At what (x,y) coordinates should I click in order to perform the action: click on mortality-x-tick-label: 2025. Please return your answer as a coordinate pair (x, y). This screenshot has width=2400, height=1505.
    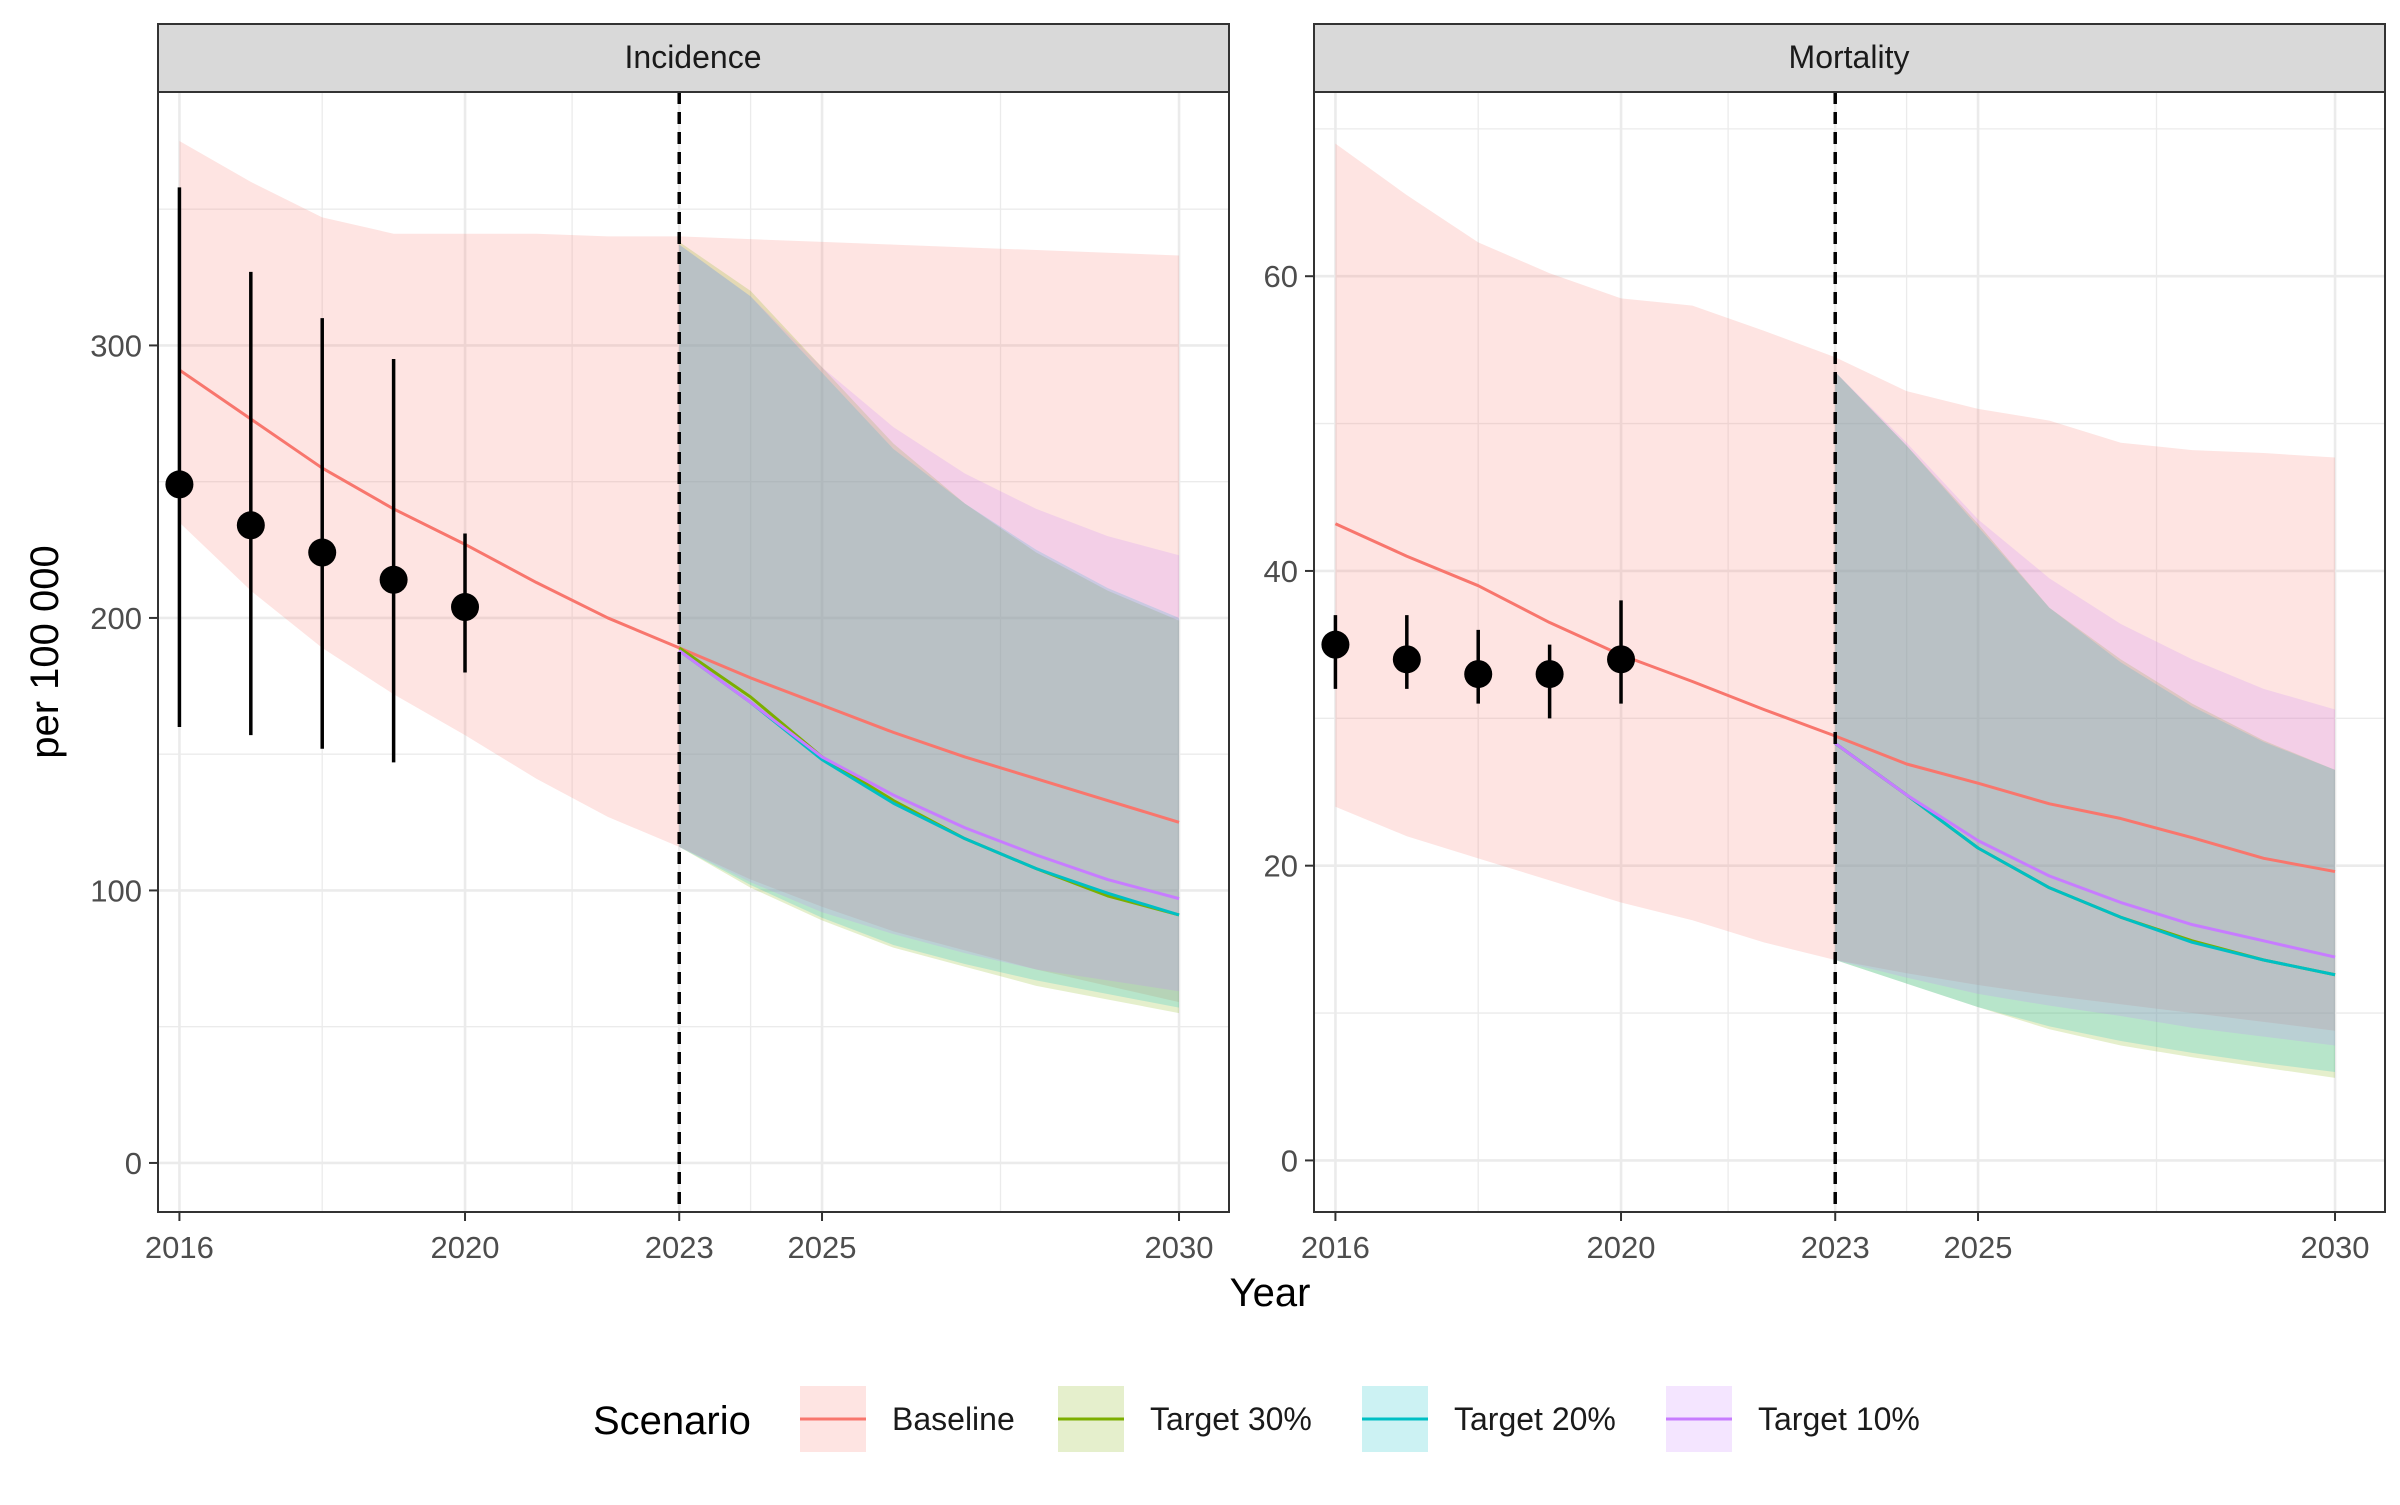
    Looking at the image, I should click on (1978, 1247).